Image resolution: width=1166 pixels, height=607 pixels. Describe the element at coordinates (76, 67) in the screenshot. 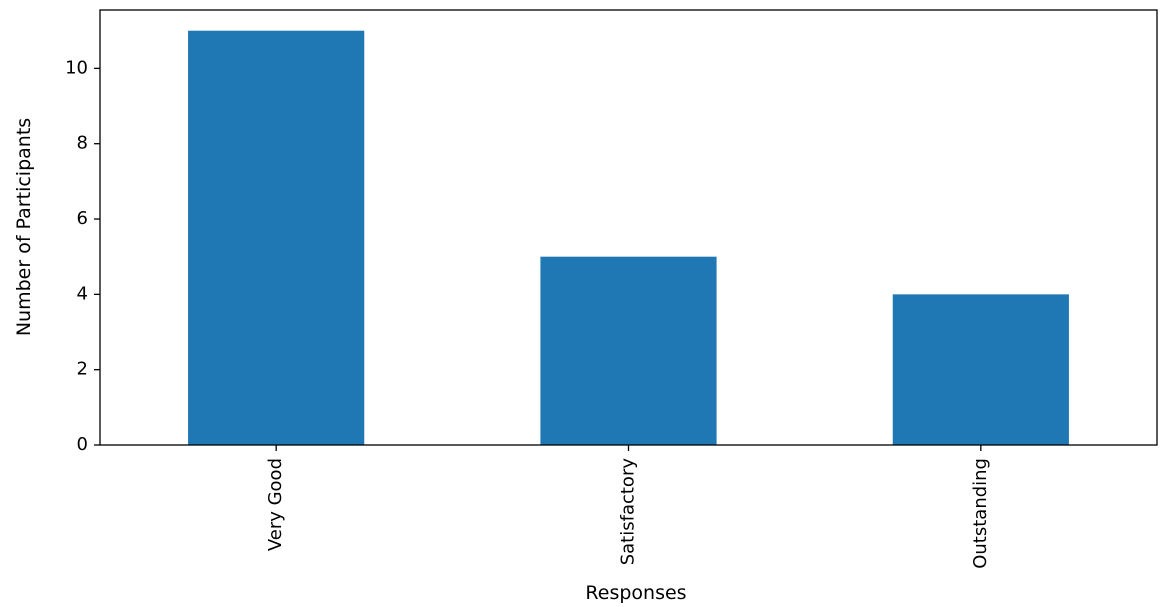

I see `y-tick-label-10: 10` at that location.